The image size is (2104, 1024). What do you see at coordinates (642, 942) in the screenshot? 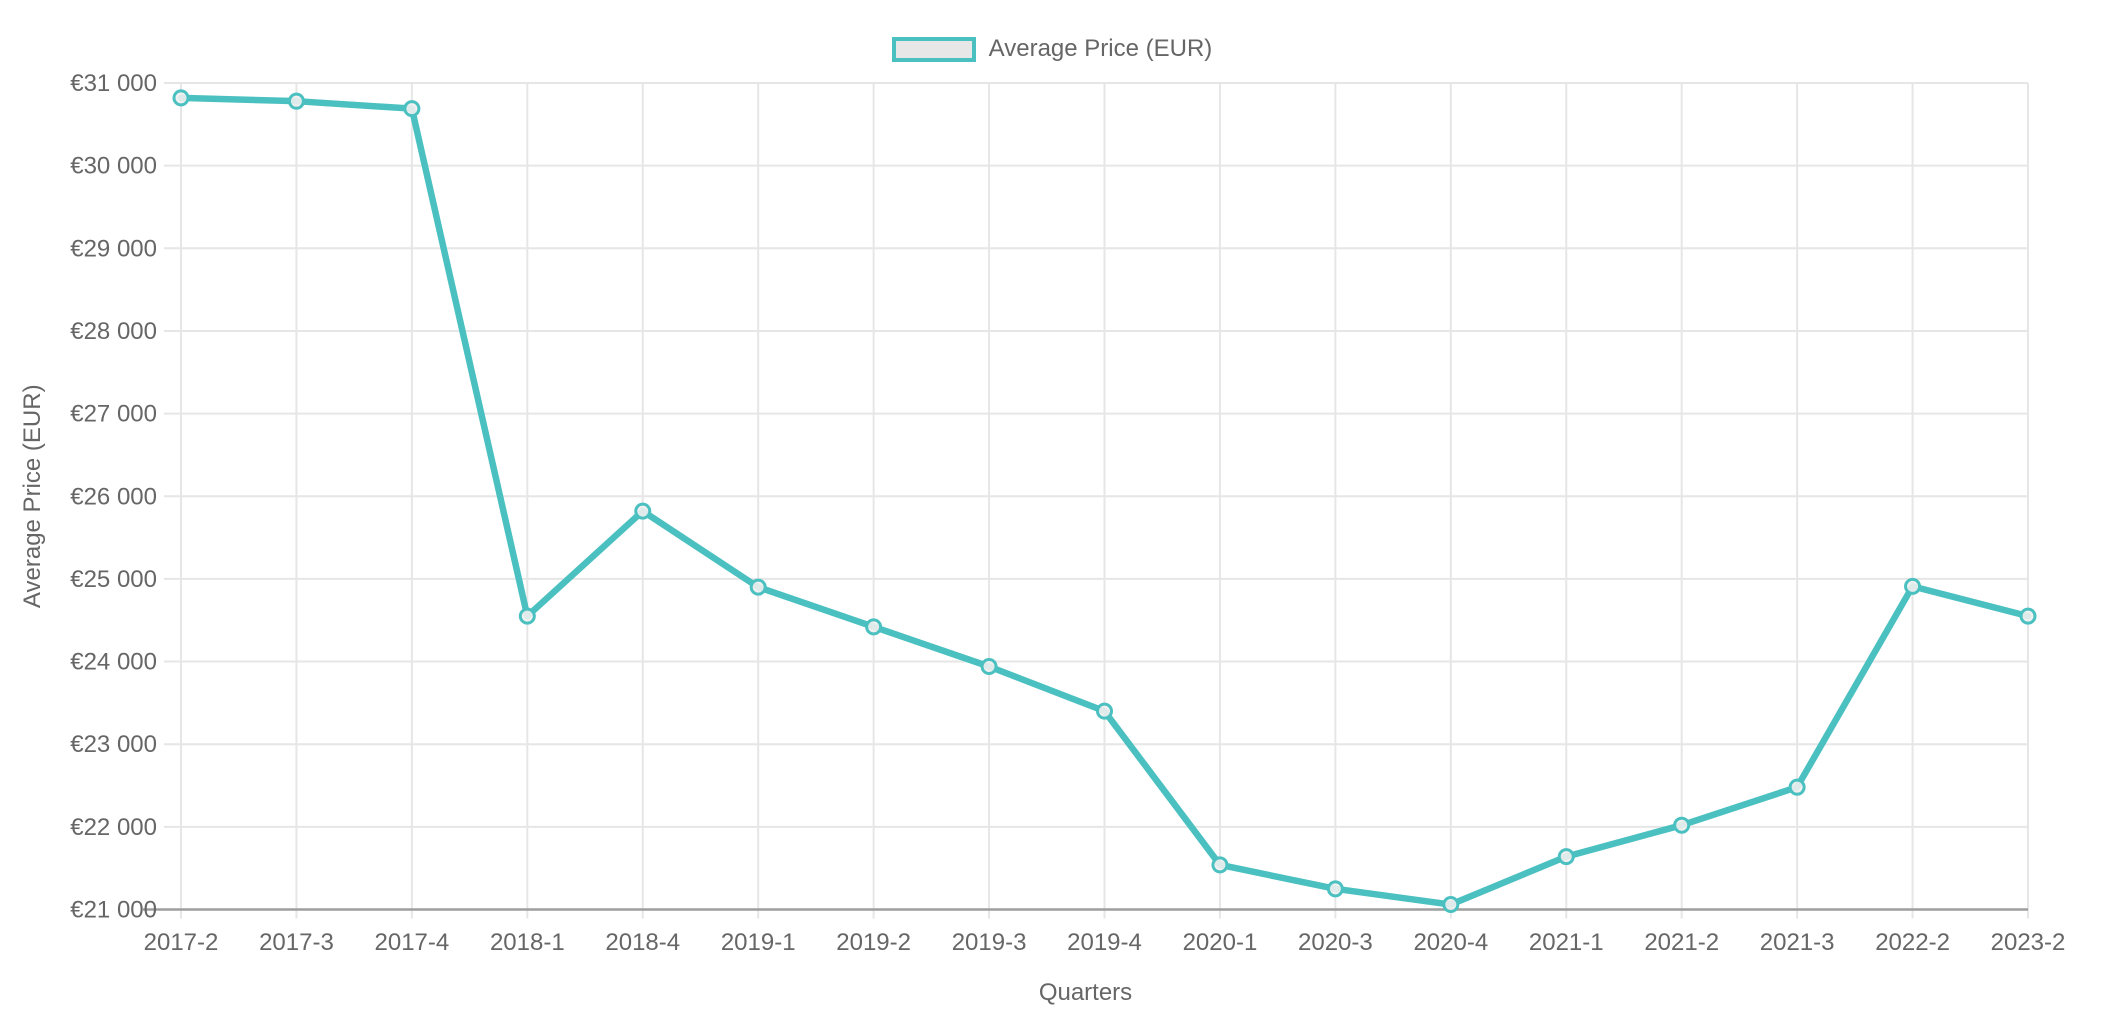
I see `x-tick-label: 2018-4` at bounding box center [642, 942].